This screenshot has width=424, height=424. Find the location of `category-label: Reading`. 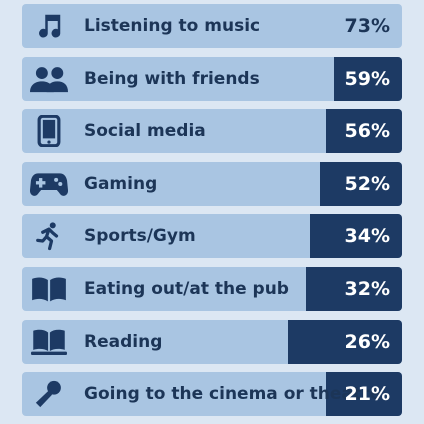

category-label: Reading is located at coordinates (123, 341).